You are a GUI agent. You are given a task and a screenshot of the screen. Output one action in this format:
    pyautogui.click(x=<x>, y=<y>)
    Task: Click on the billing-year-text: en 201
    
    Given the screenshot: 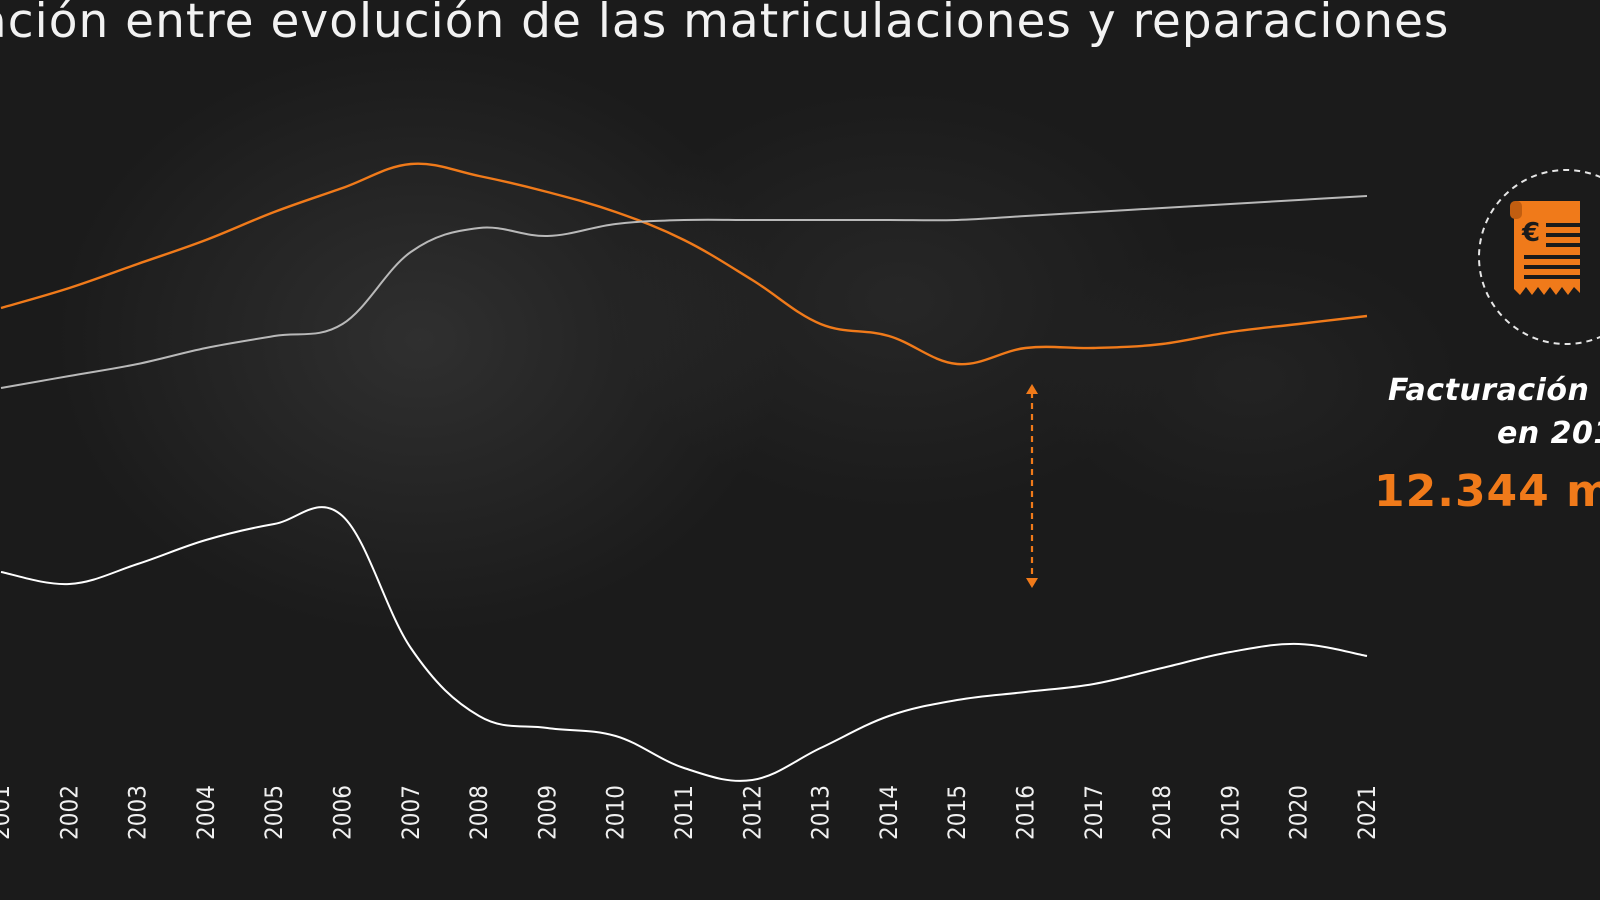 What is the action you would take?
    pyautogui.click(x=1548, y=433)
    